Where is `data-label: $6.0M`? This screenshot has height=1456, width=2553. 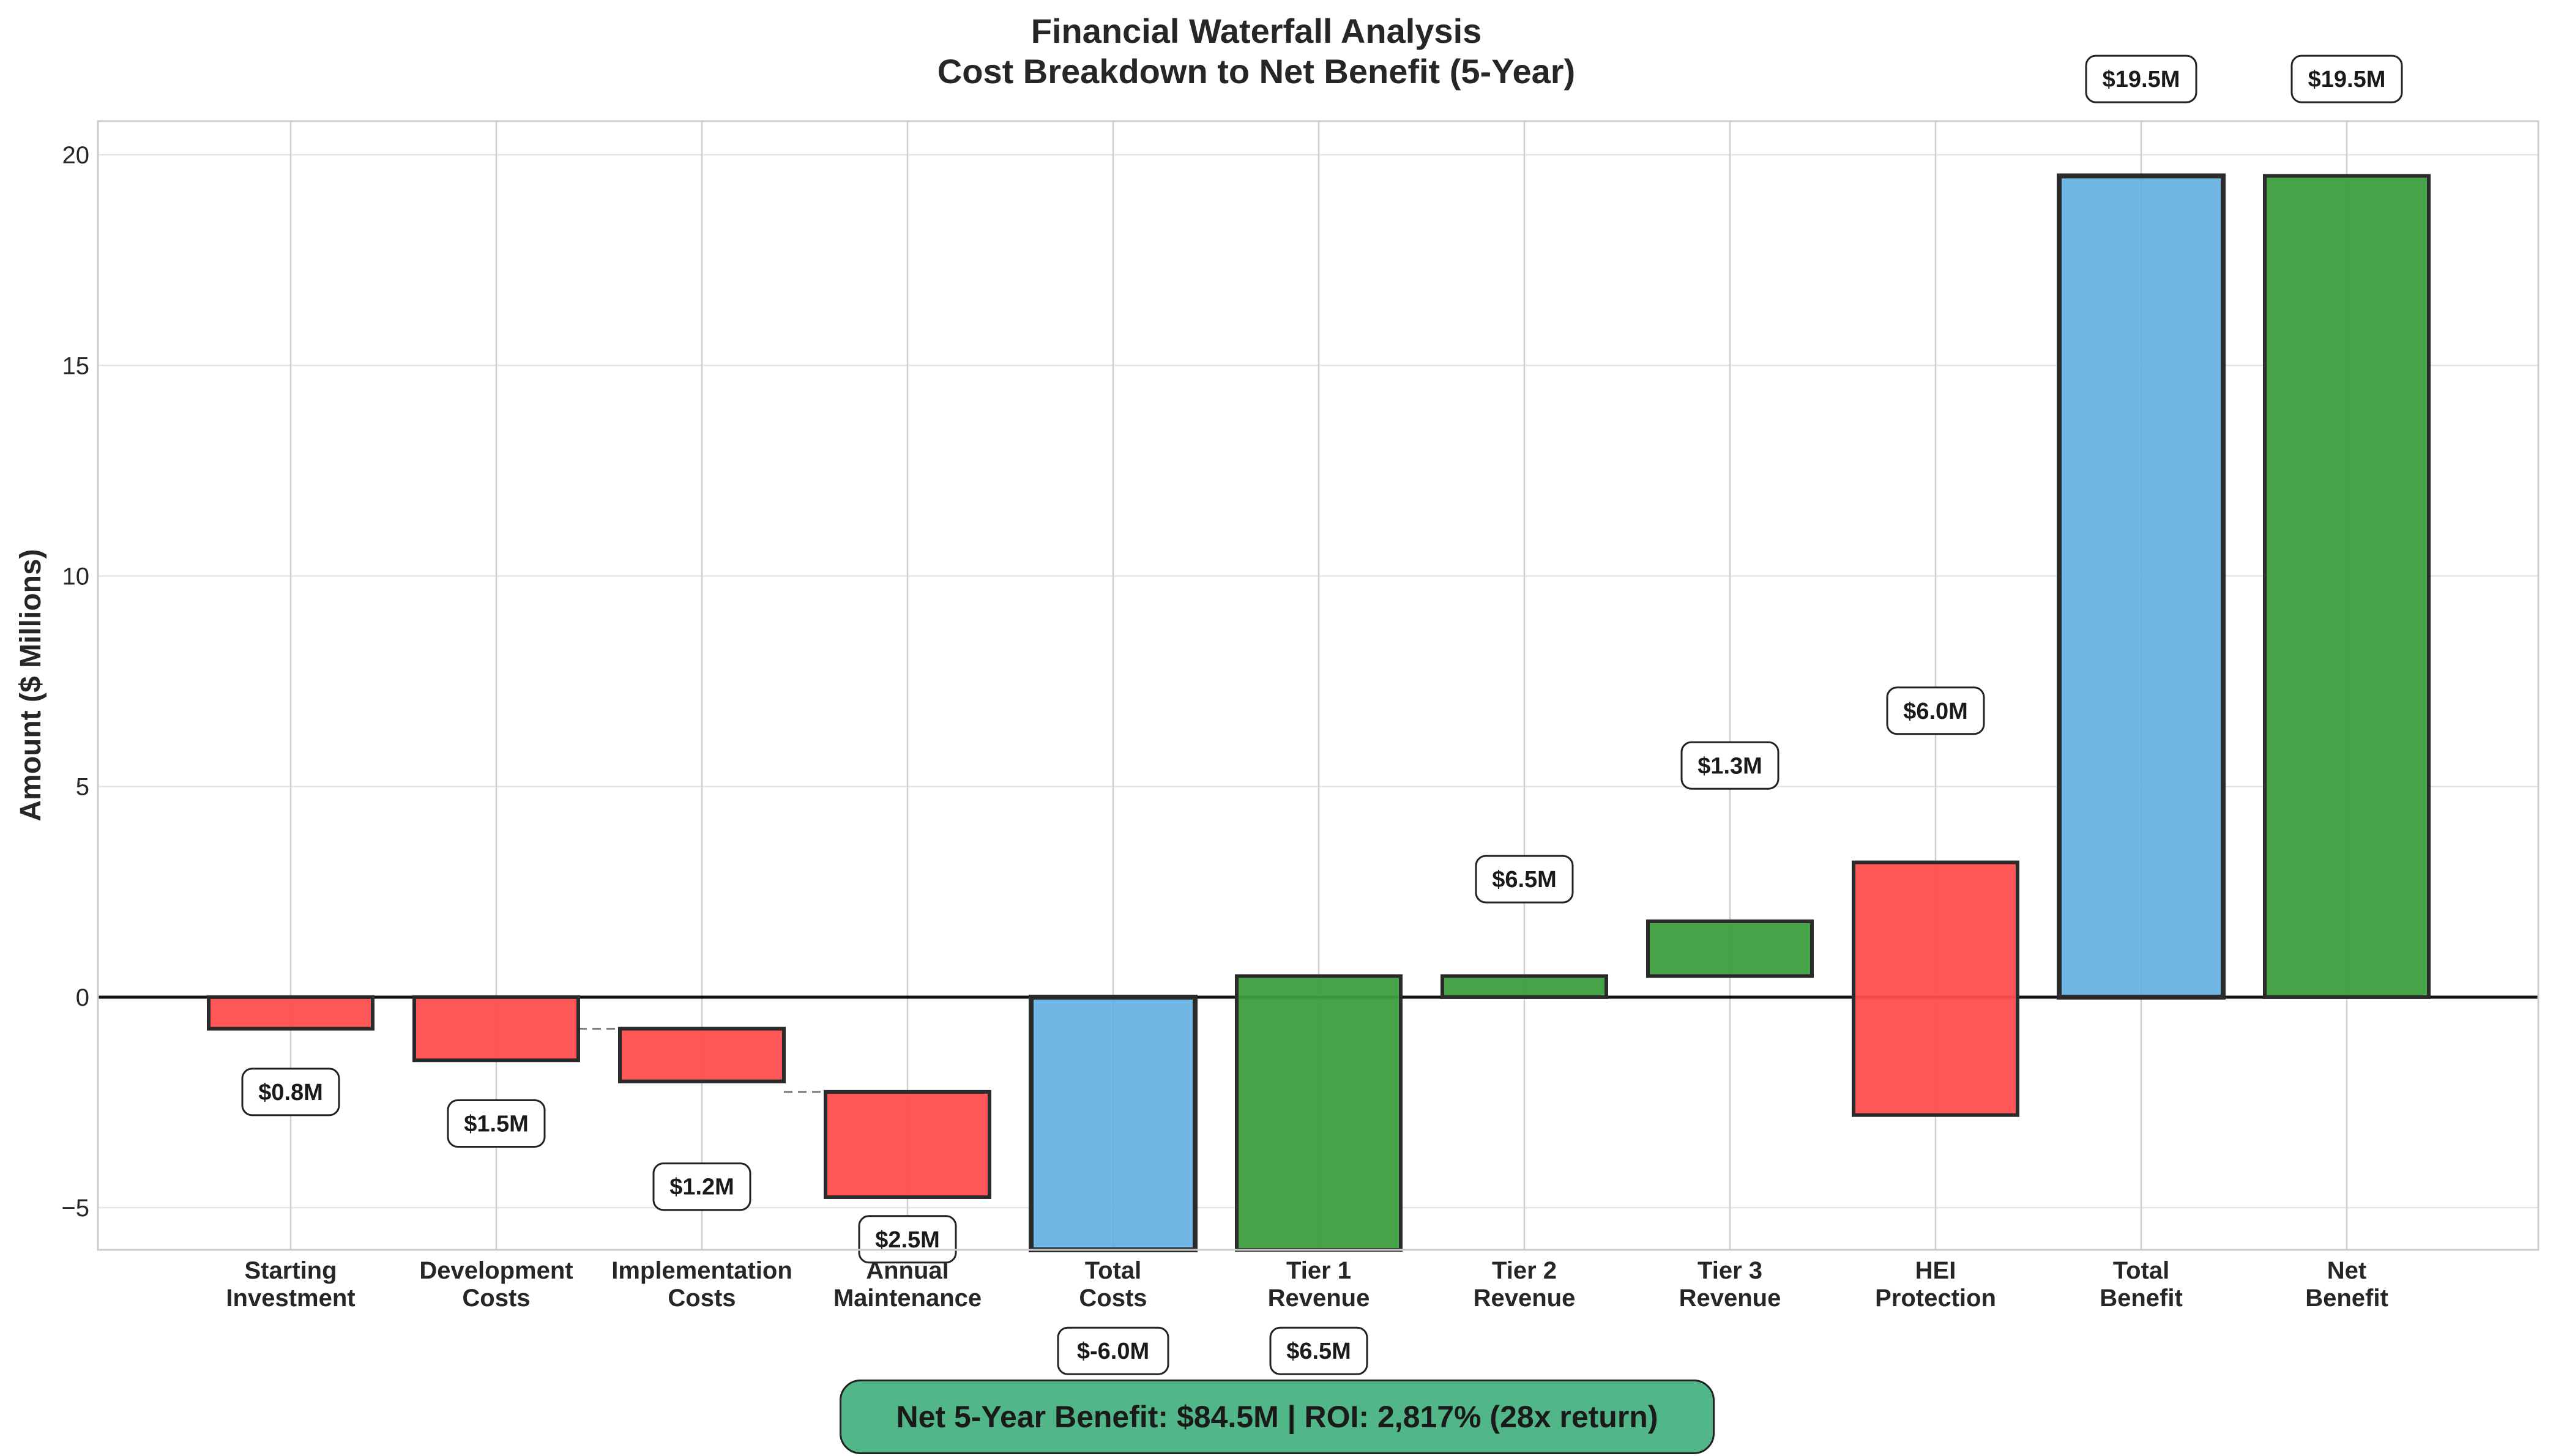
data-label: $6.0M is located at coordinates (1935, 710).